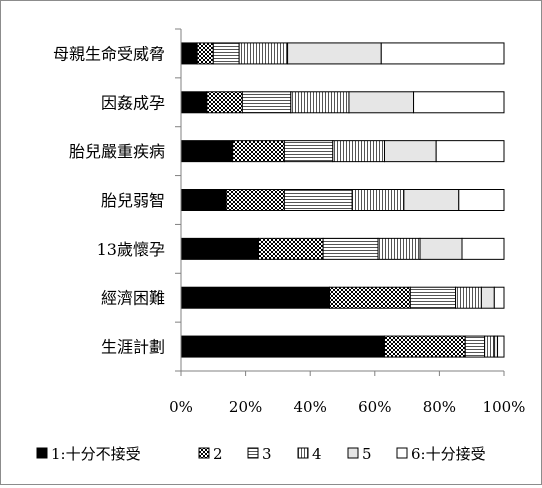  I want to click on x-tick-label: 20%, so click(245, 407).